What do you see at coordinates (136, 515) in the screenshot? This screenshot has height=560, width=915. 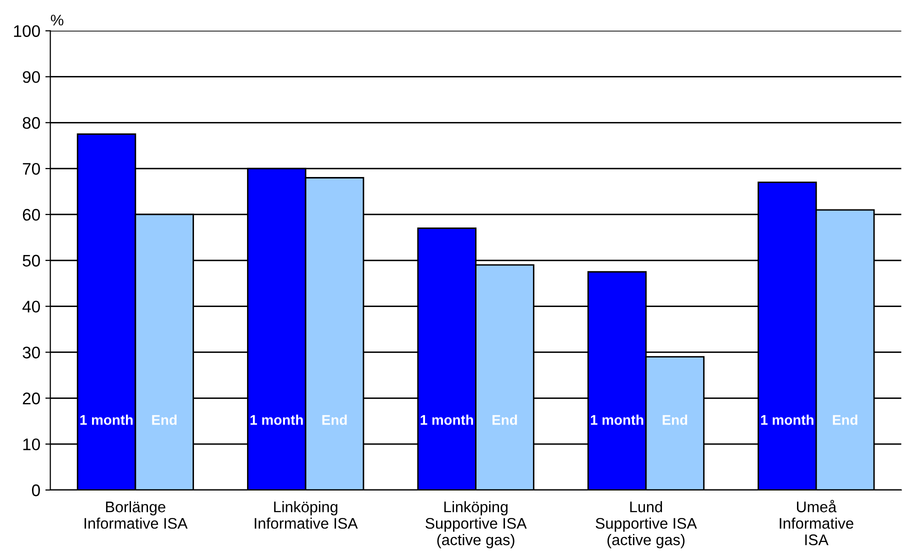 I see `x-tick-label: Borlänge Informative ISA` at bounding box center [136, 515].